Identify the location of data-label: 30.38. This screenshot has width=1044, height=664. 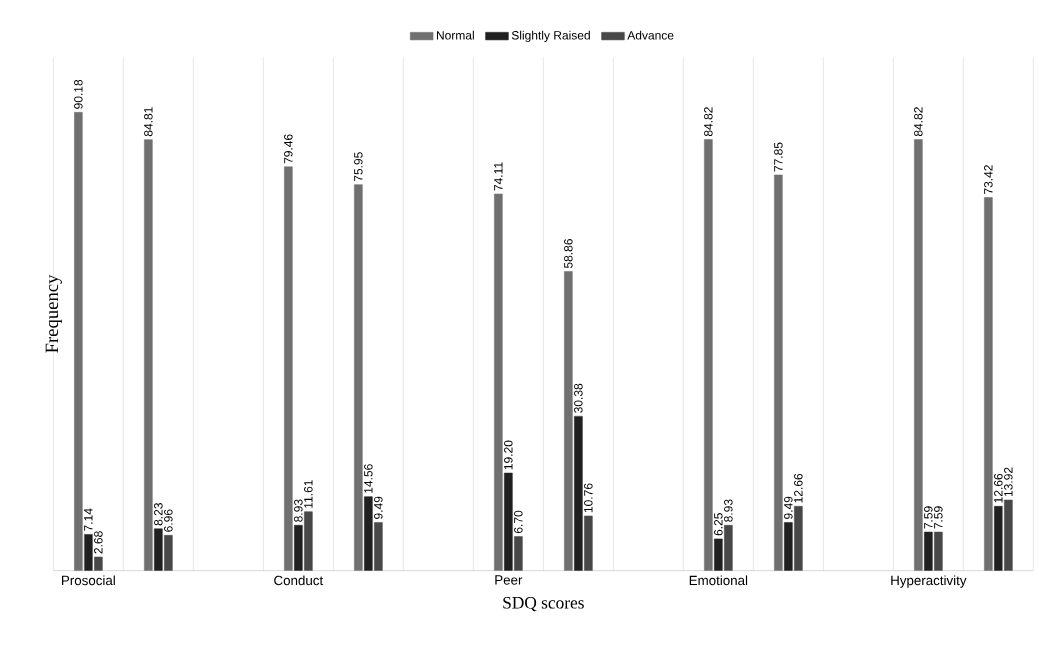
(578, 398).